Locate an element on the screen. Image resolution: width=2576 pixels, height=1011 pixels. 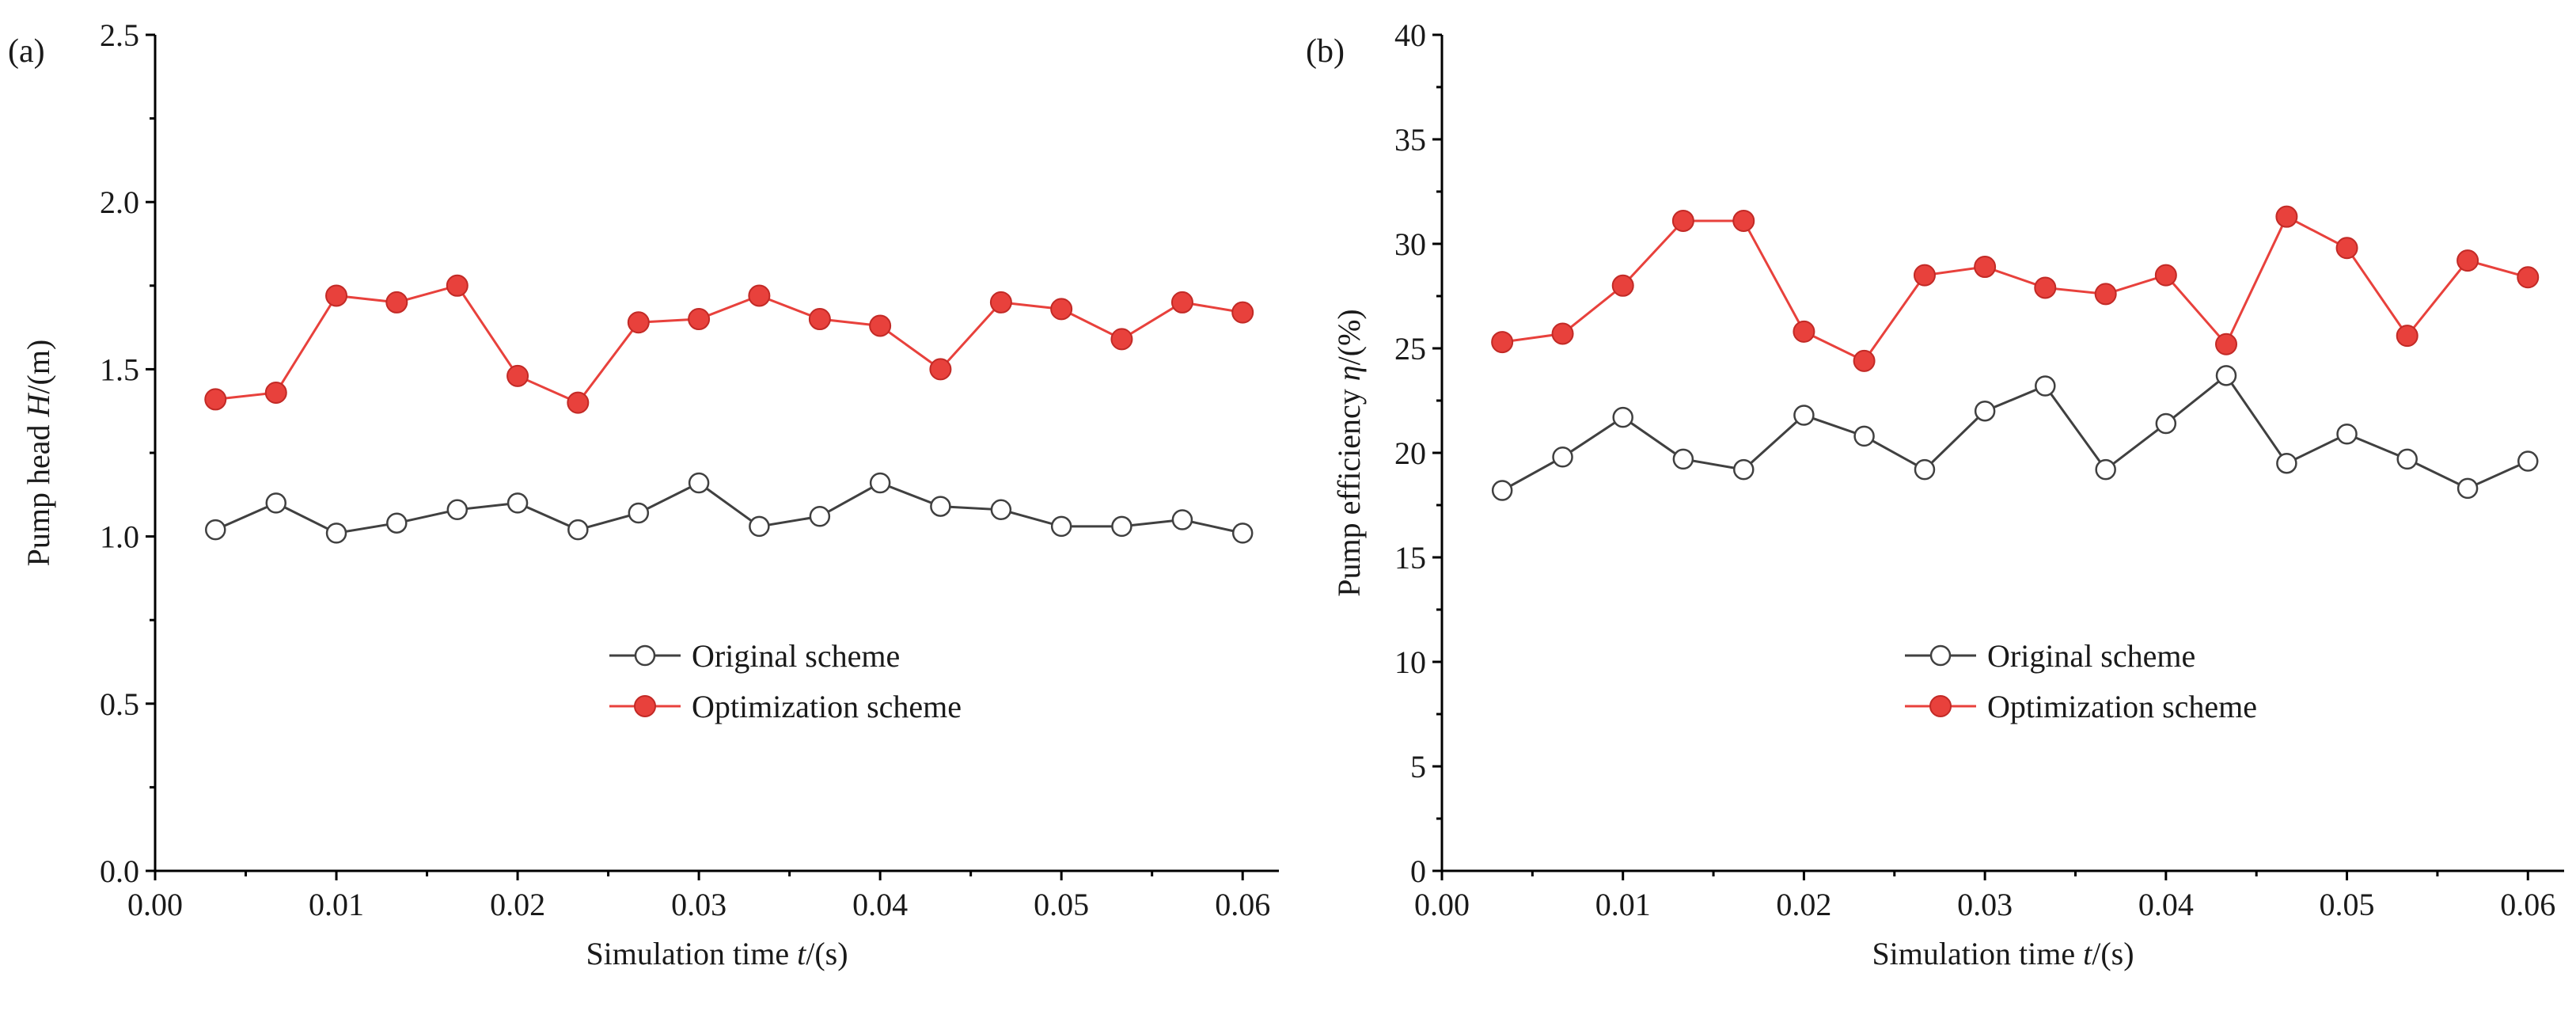
y-axis-label-text: Pump efficiency is located at coordinates (1349, 489).